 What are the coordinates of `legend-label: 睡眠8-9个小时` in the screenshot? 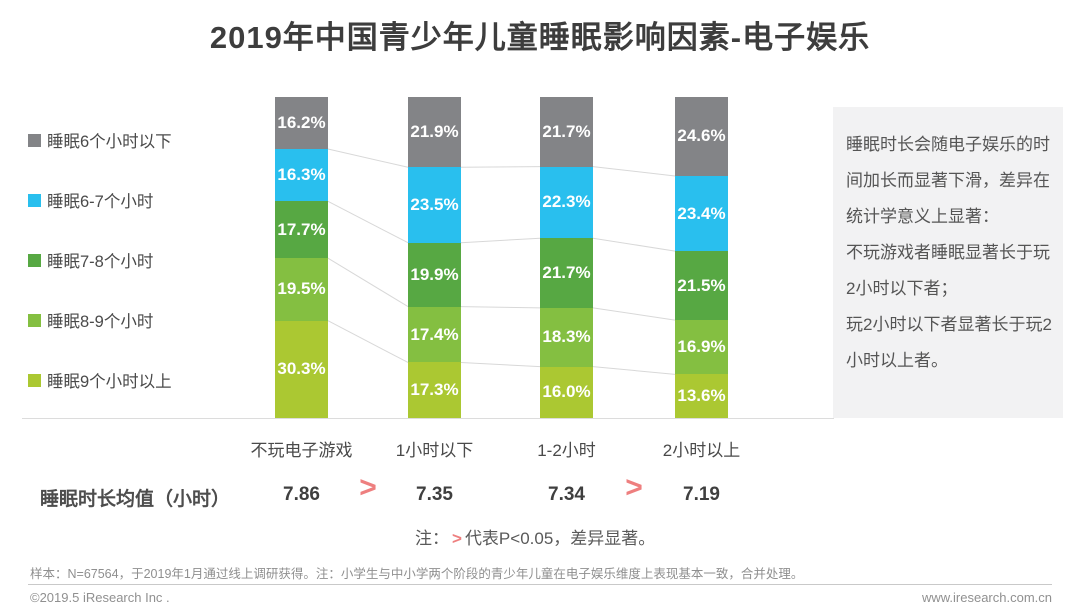 It's located at (100, 322).